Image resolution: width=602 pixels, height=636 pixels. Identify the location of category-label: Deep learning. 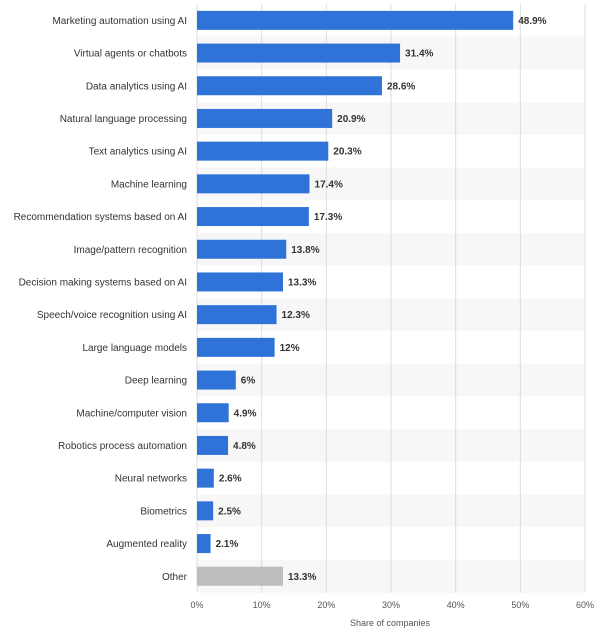
(156, 381).